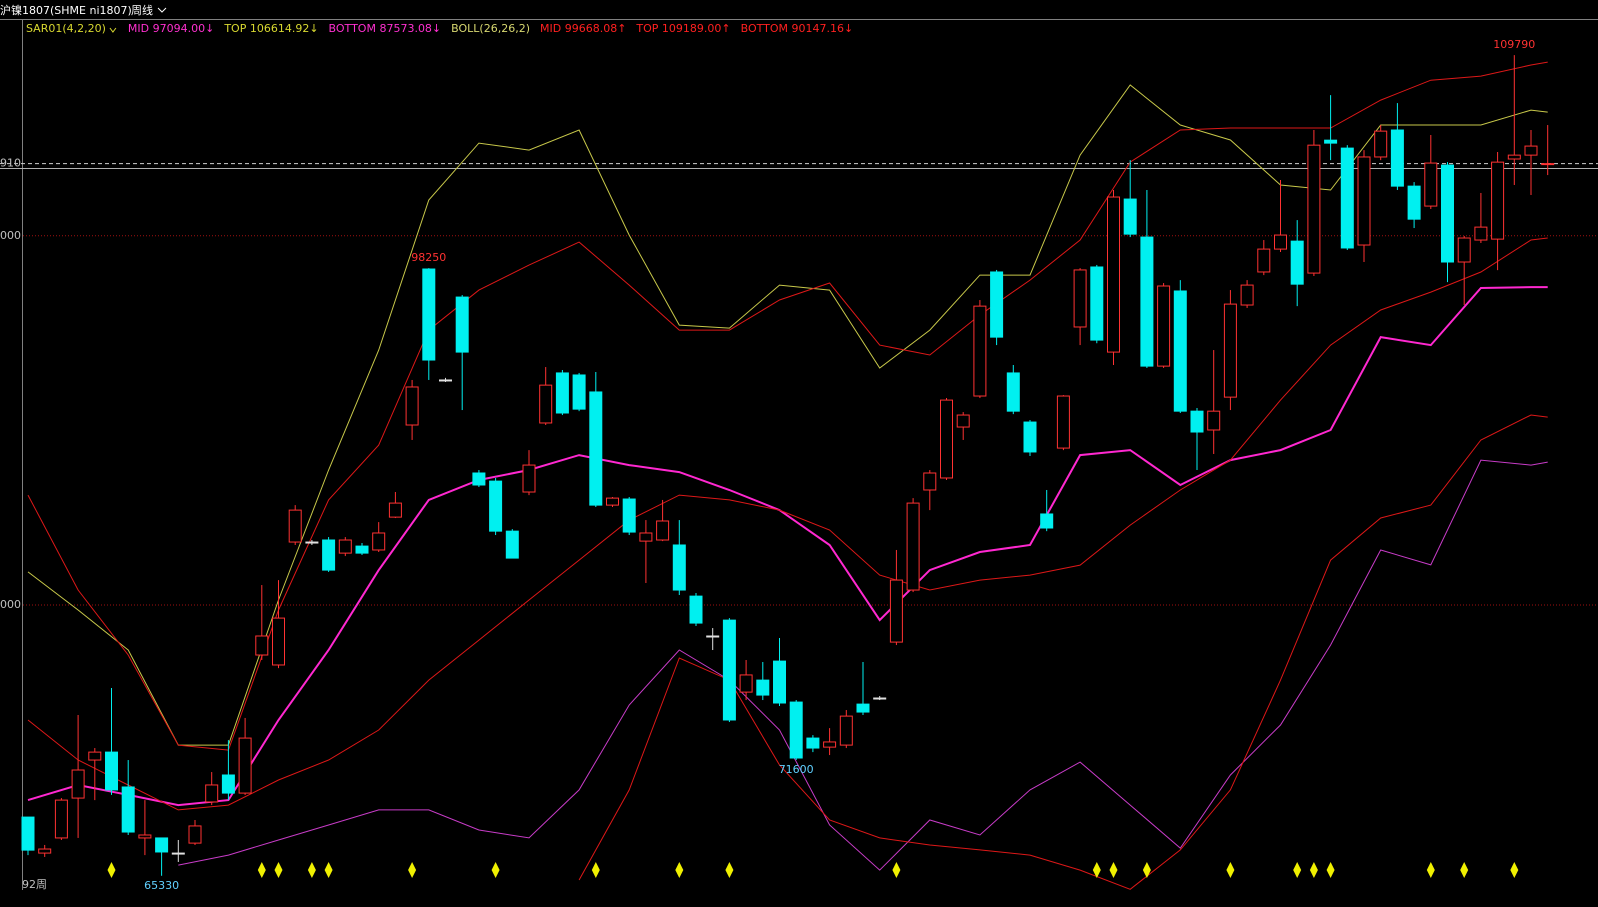  I want to click on period-count: 92周, so click(34, 884).